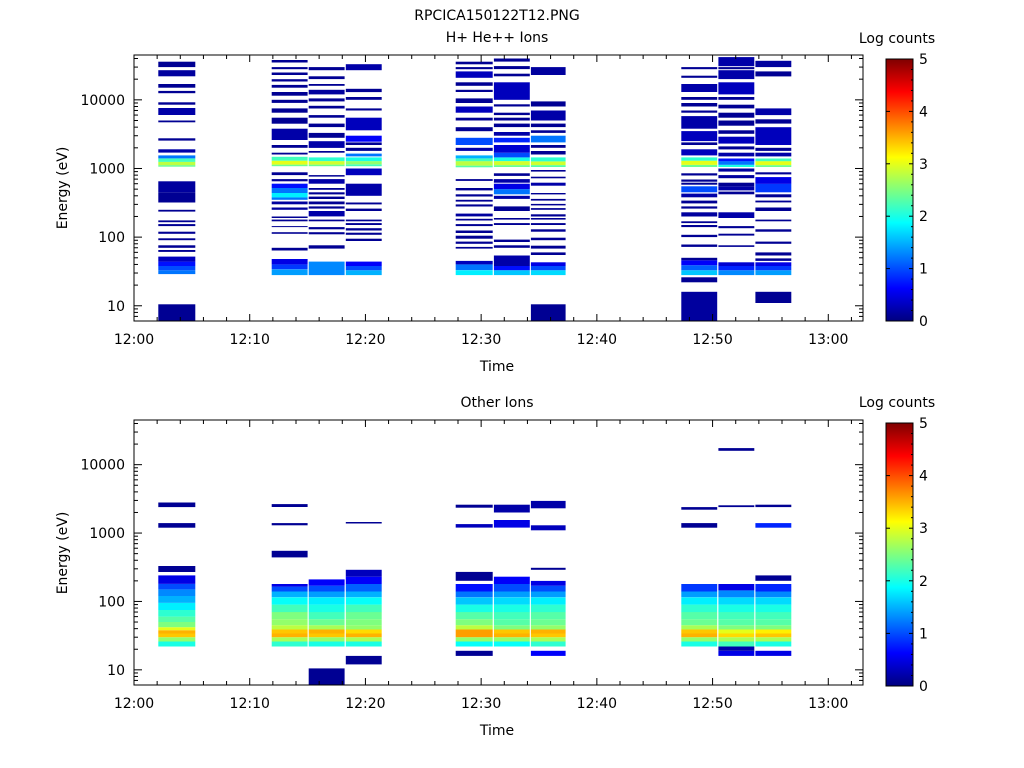 Image resolution: width=1024 pixels, height=768 pixels. What do you see at coordinates (923, 582) in the screenshot?
I see `colorbar-tick-label: 2` at bounding box center [923, 582].